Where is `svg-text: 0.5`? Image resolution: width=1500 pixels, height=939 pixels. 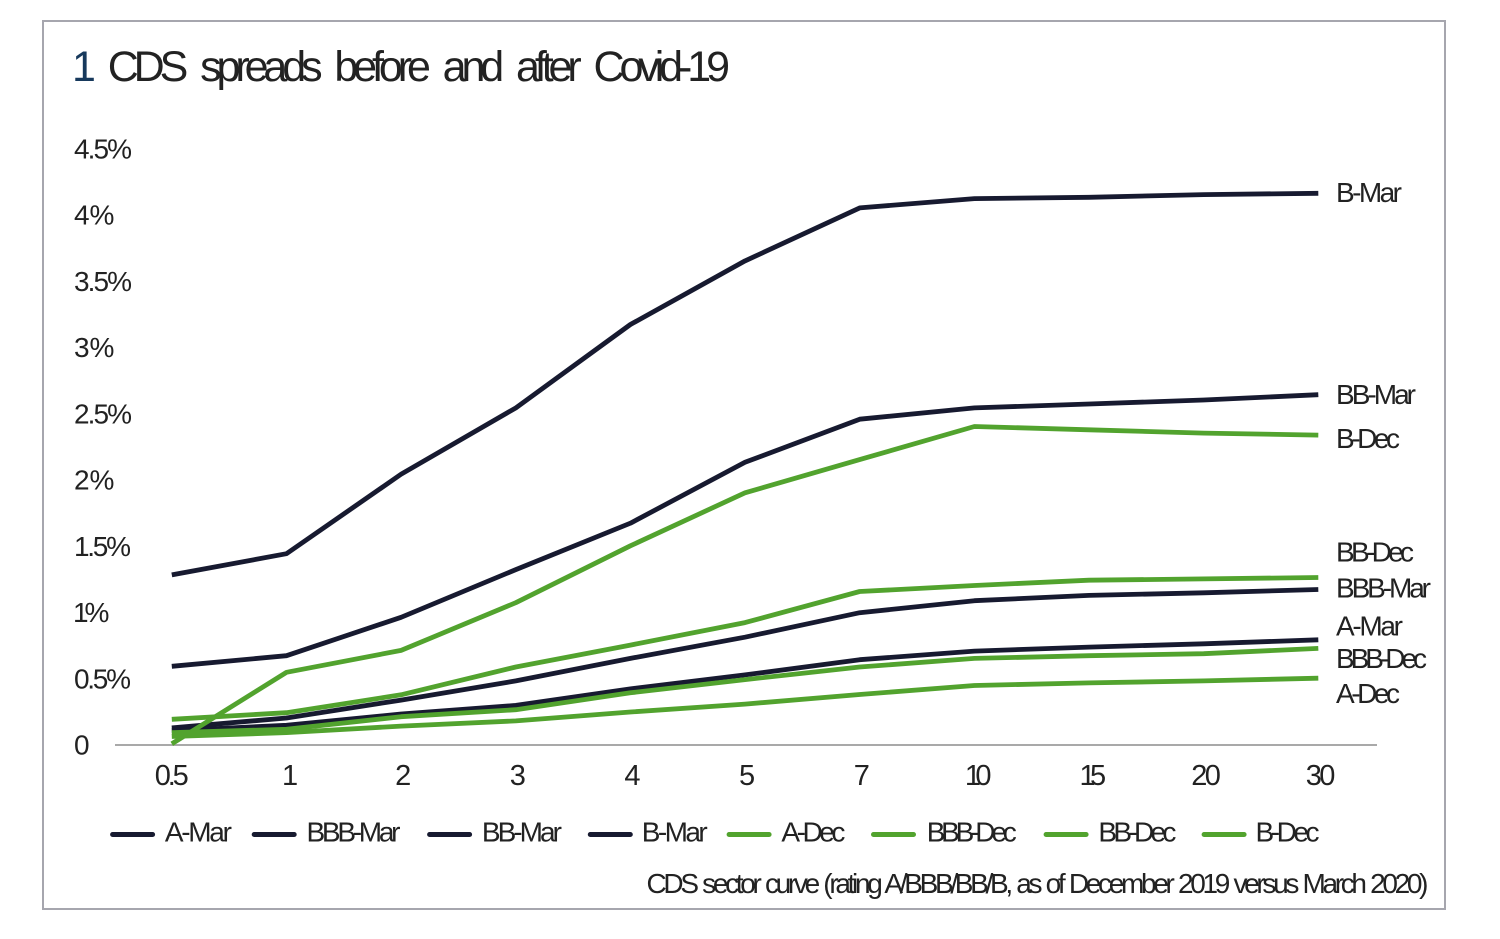
svg-text: 0.5 is located at coordinates (172, 776).